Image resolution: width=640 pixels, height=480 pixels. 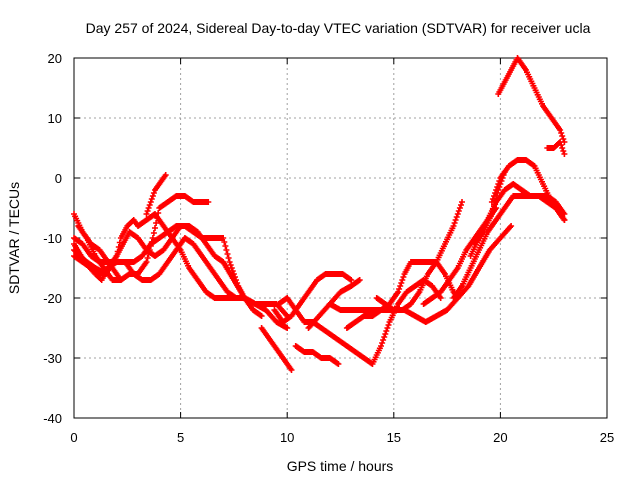 I want to click on y-tick-label: -10, so click(x=52, y=238).